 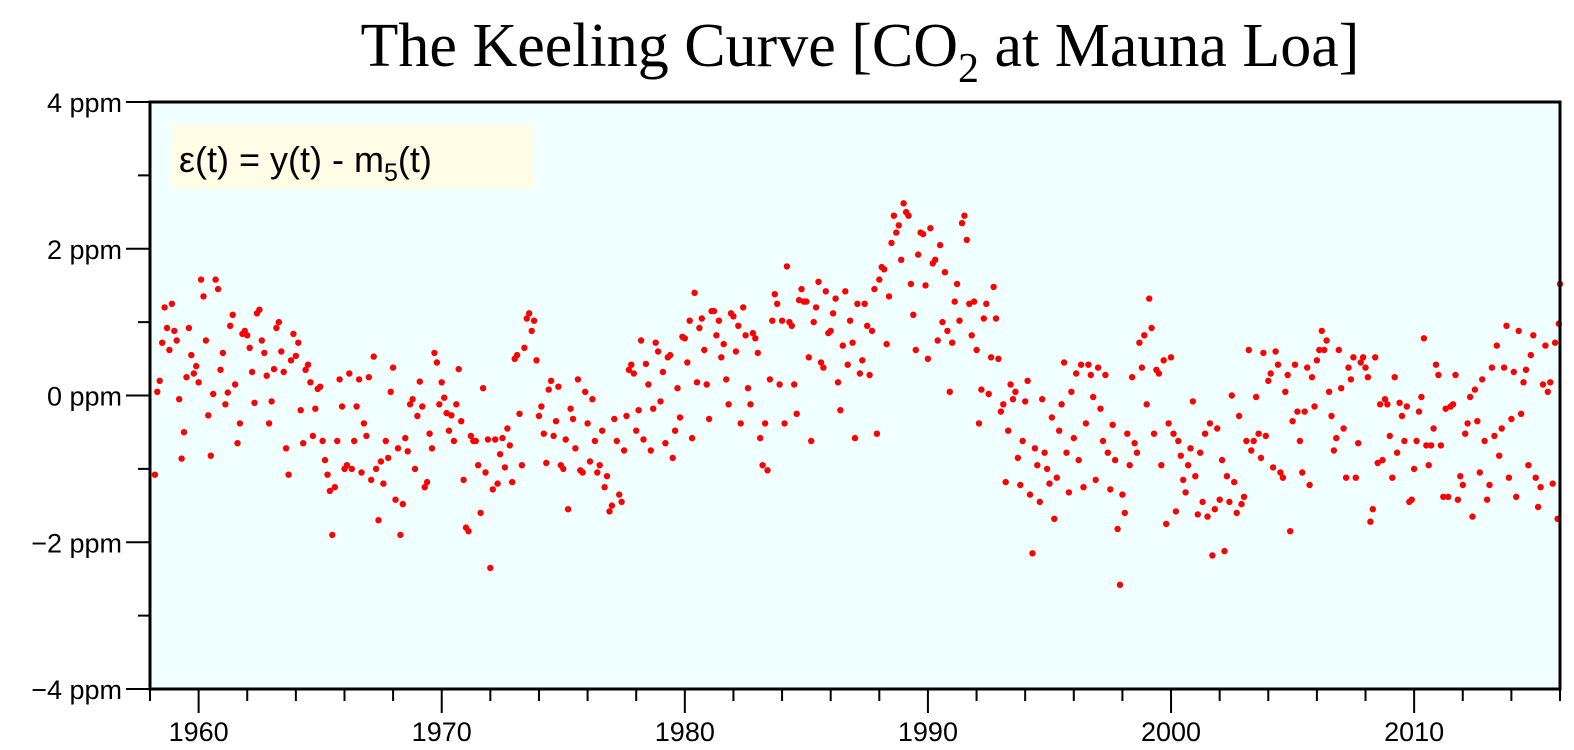 I want to click on y-tick-label: 4 ppm, so click(x=84, y=103).